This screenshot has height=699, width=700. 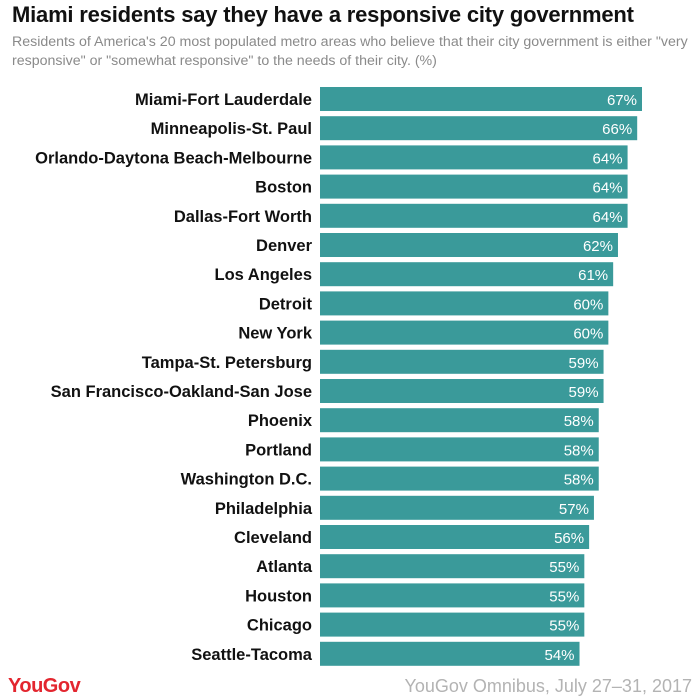 I want to click on yougov-logo: YouGov, so click(x=44, y=686).